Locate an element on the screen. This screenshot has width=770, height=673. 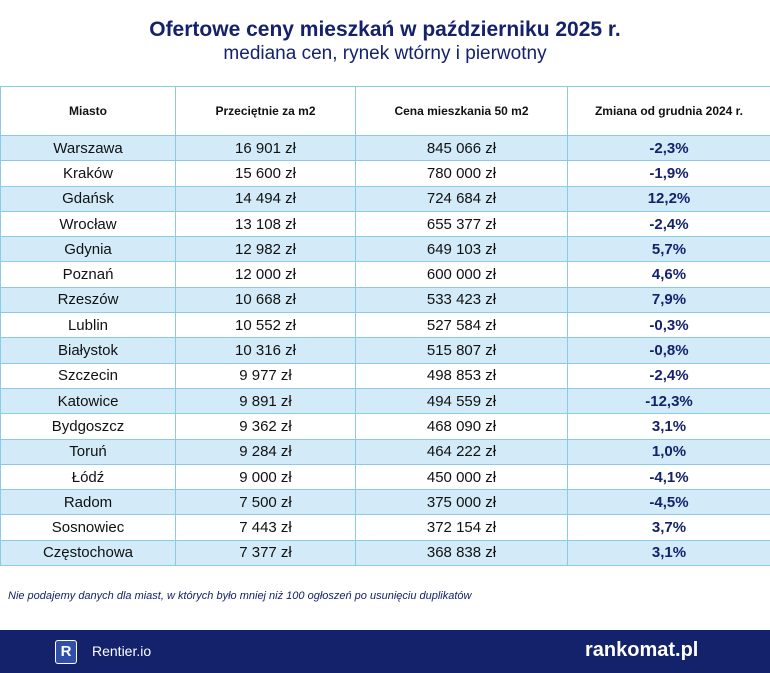
table-cell: 9 362 zł is located at coordinates (265, 426).